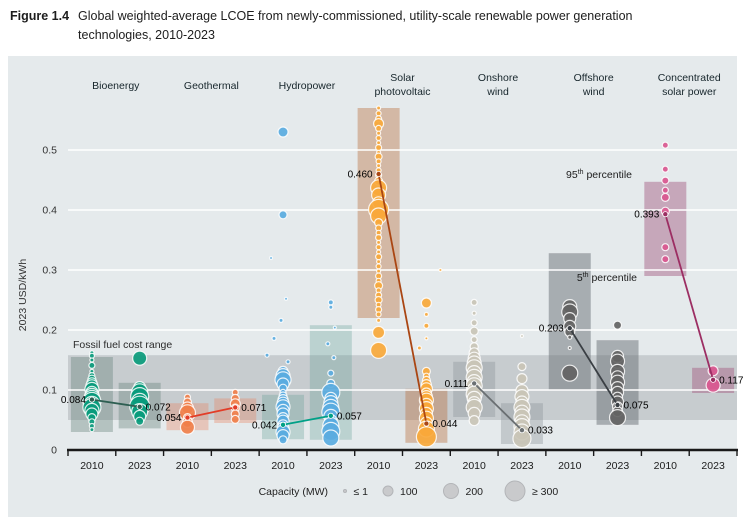 The width and height of the screenshot is (745, 523). What do you see at coordinates (211, 86) in the screenshot?
I see `tech-label-geothermal: Geothermal` at bounding box center [211, 86].